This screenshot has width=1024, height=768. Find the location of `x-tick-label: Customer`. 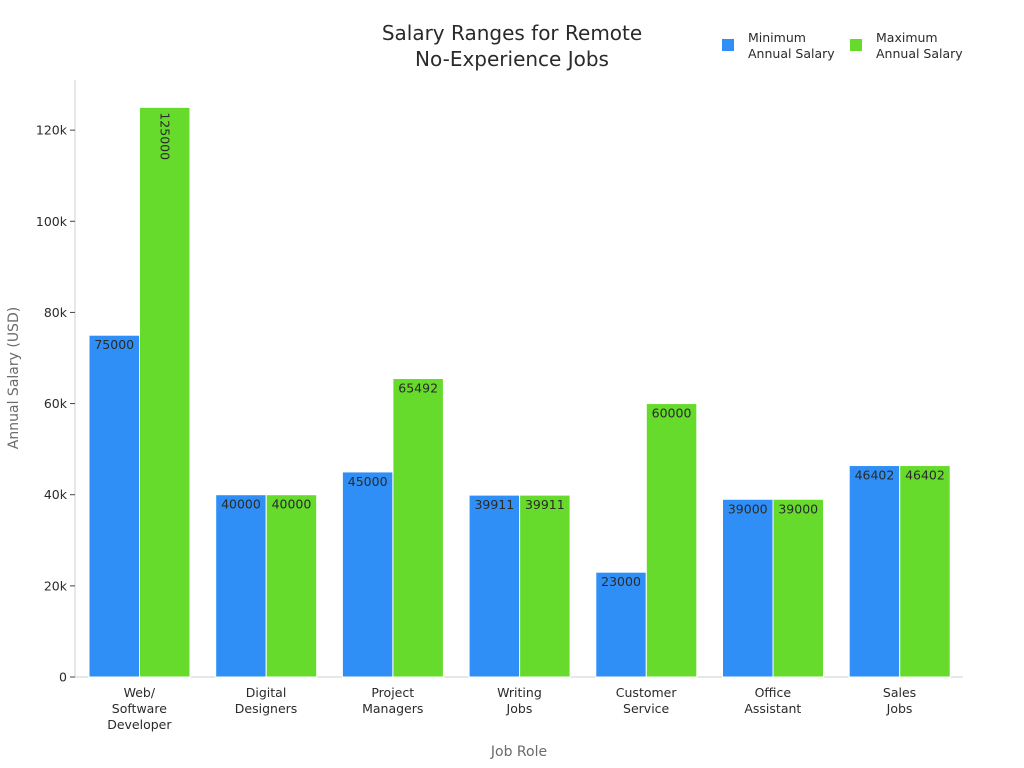

x-tick-label: Customer is located at coordinates (647, 692).